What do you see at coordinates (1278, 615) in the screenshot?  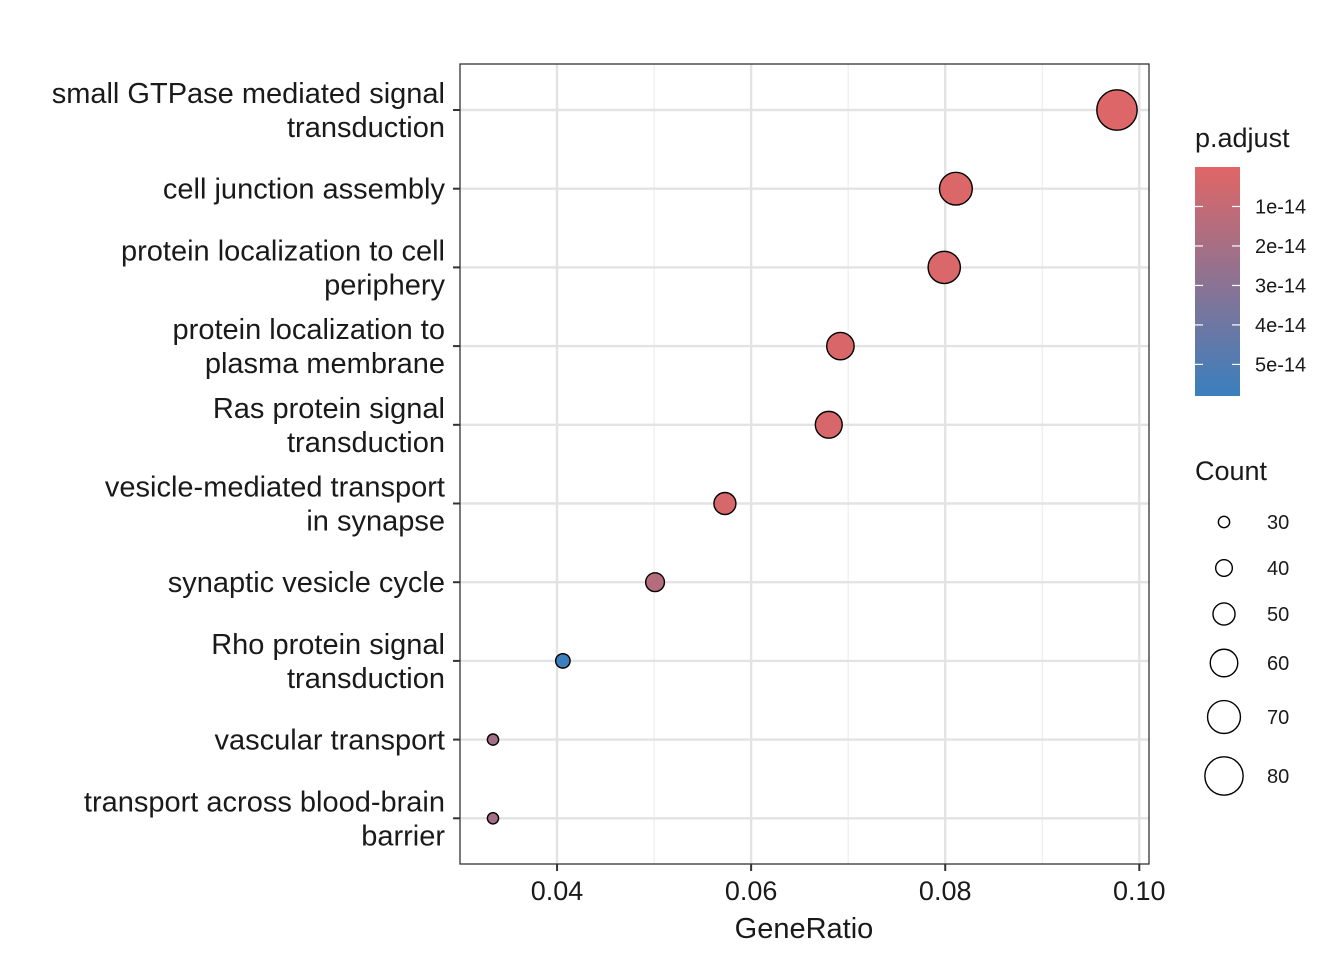 I see `size-legend-label: 50` at bounding box center [1278, 615].